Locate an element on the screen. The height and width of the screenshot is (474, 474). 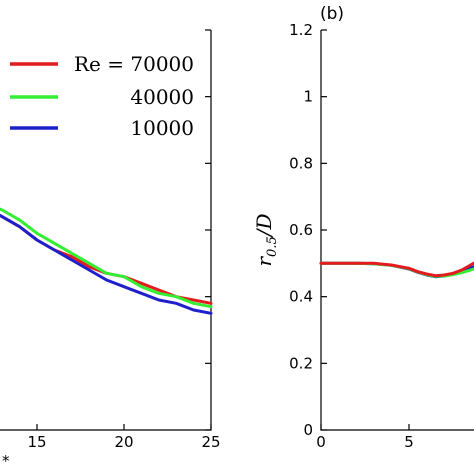
panel-b-series is located at coordinates (396, 270).